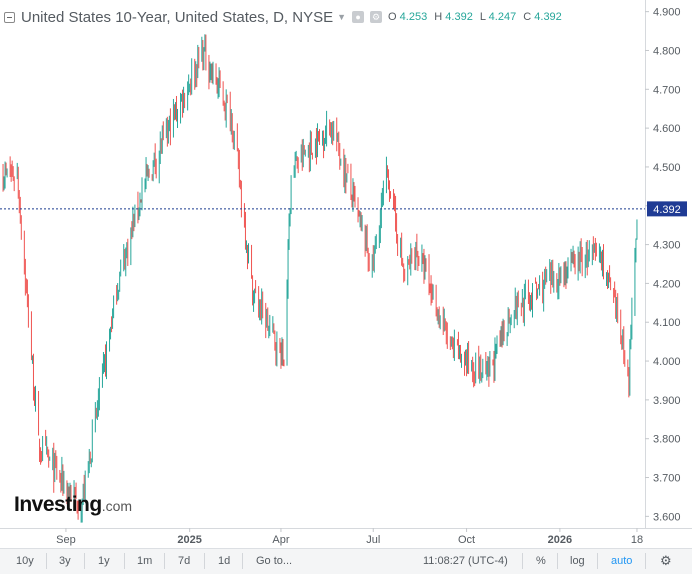 Image resolution: width=692 pixels, height=574 pixels. Describe the element at coordinates (392, 17) in the screenshot. I see `open-label: O` at that location.